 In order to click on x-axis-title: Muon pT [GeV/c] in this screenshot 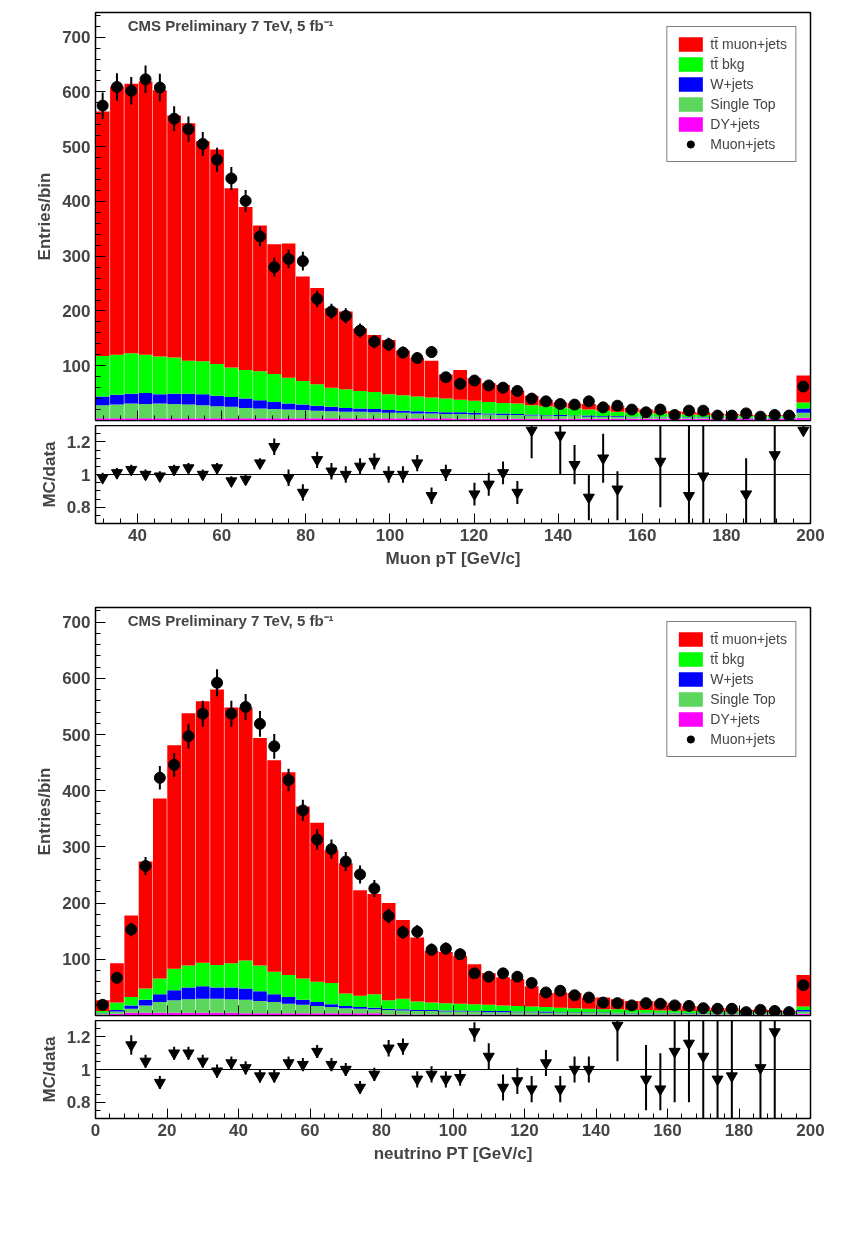, I will do `click(453, 558)`.